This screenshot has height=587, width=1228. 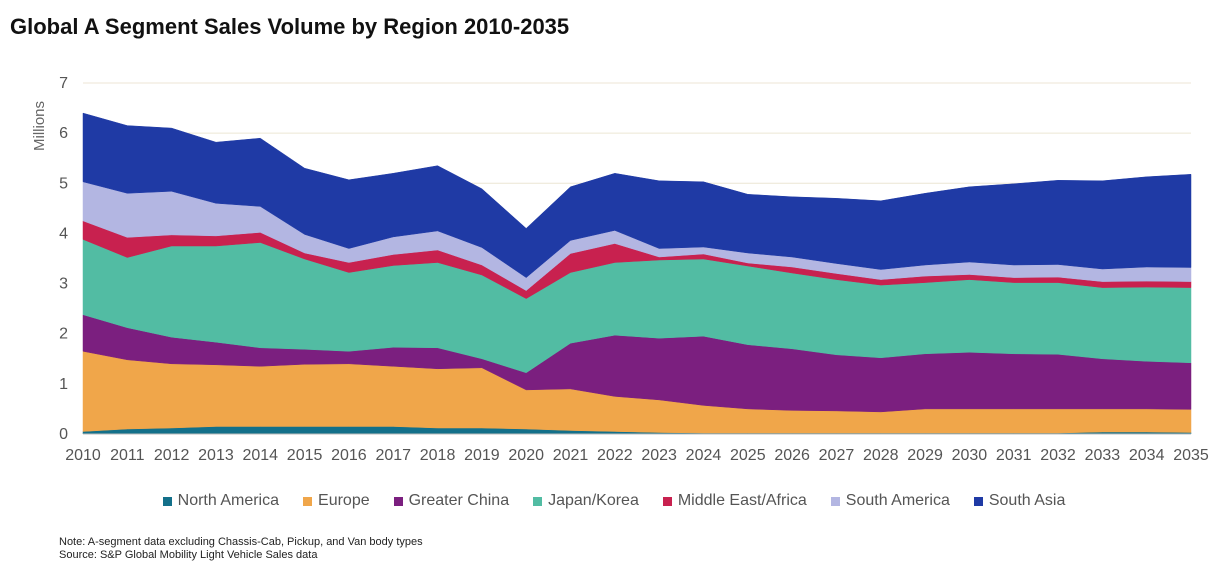 I want to click on legend-item: Japan/Korea, so click(x=586, y=501).